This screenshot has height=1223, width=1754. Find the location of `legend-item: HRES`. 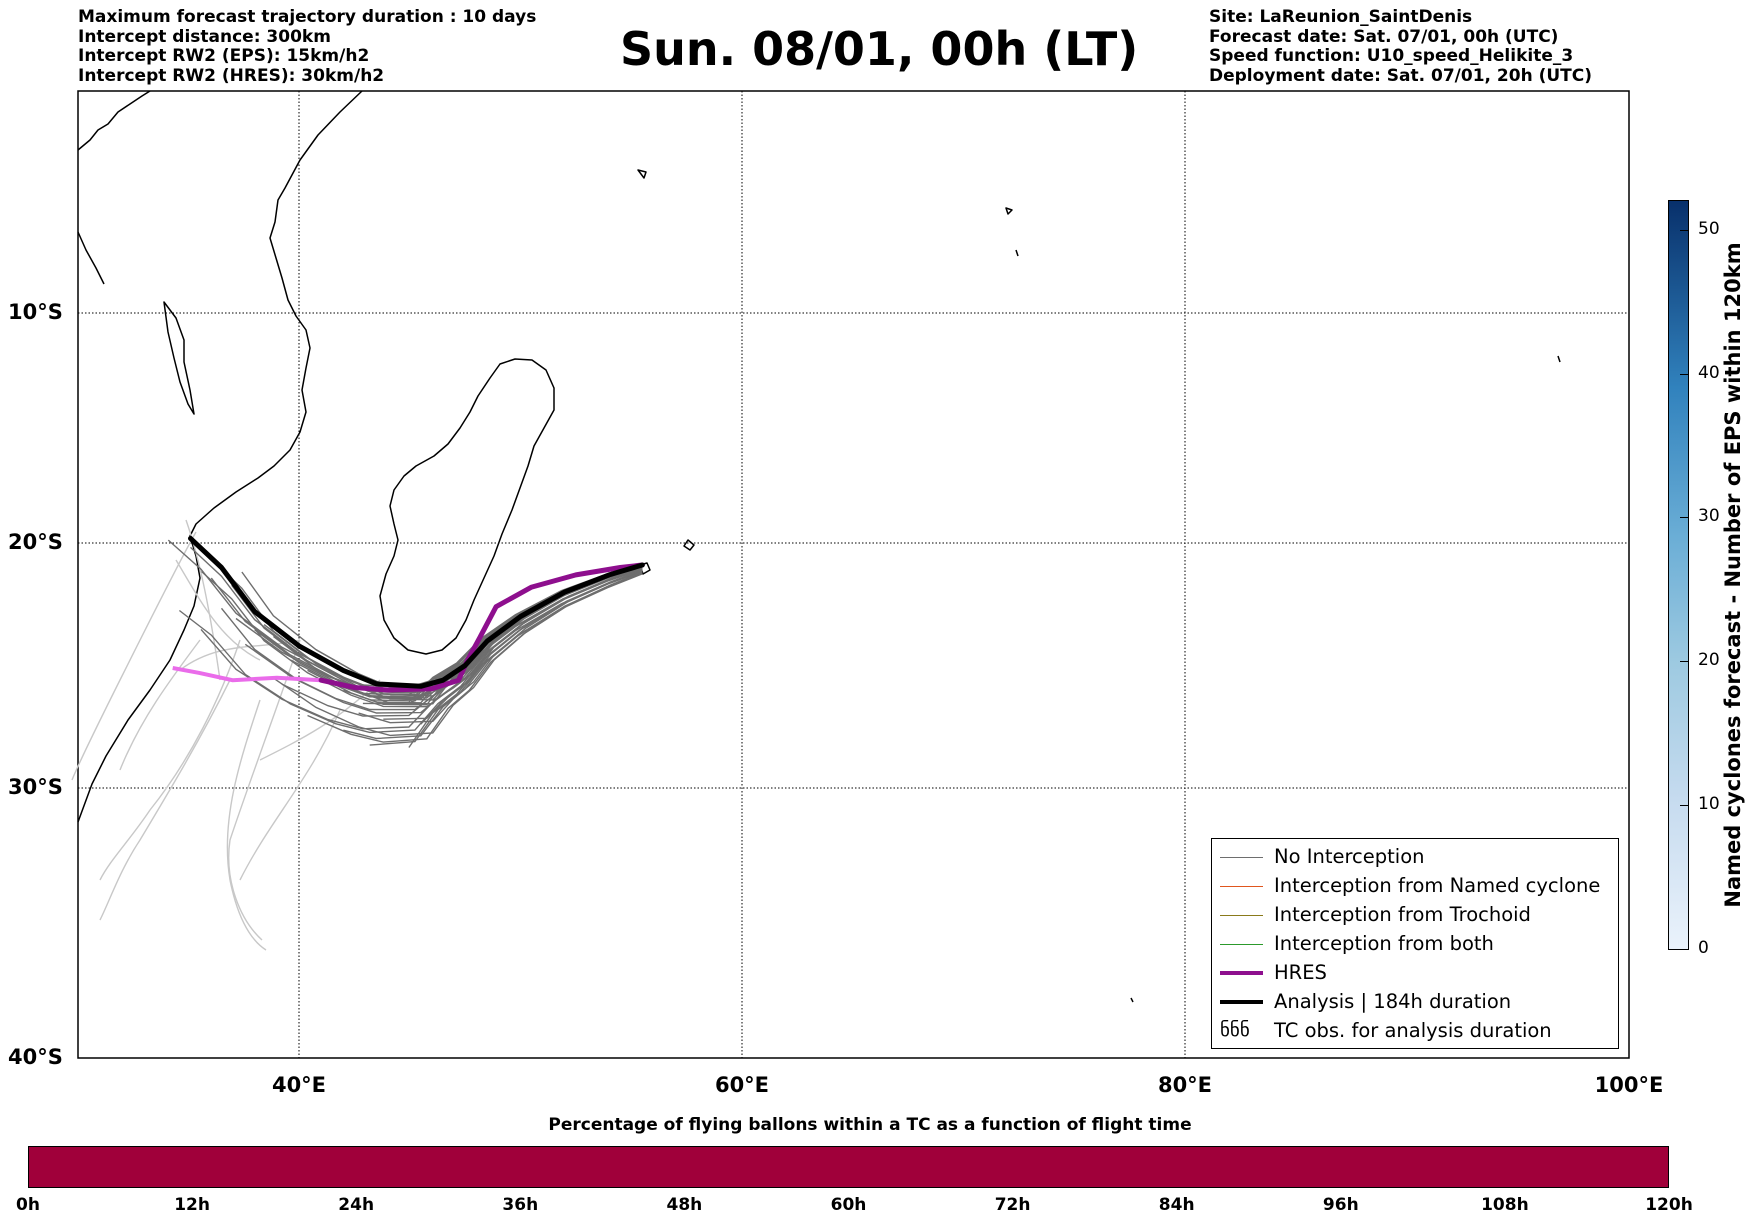

legend-item: HRES is located at coordinates (1415, 973).